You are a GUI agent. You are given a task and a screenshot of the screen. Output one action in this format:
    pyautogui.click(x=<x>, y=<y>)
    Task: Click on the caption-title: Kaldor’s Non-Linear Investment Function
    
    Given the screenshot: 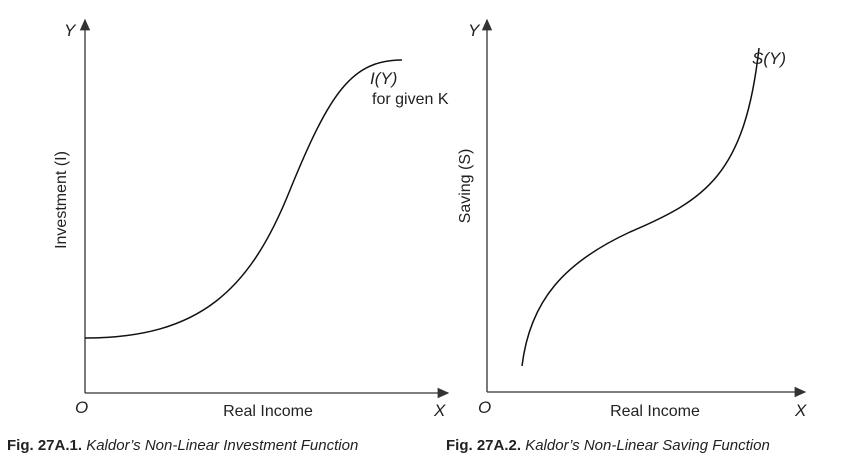 What is the action you would take?
    pyautogui.click(x=222, y=445)
    